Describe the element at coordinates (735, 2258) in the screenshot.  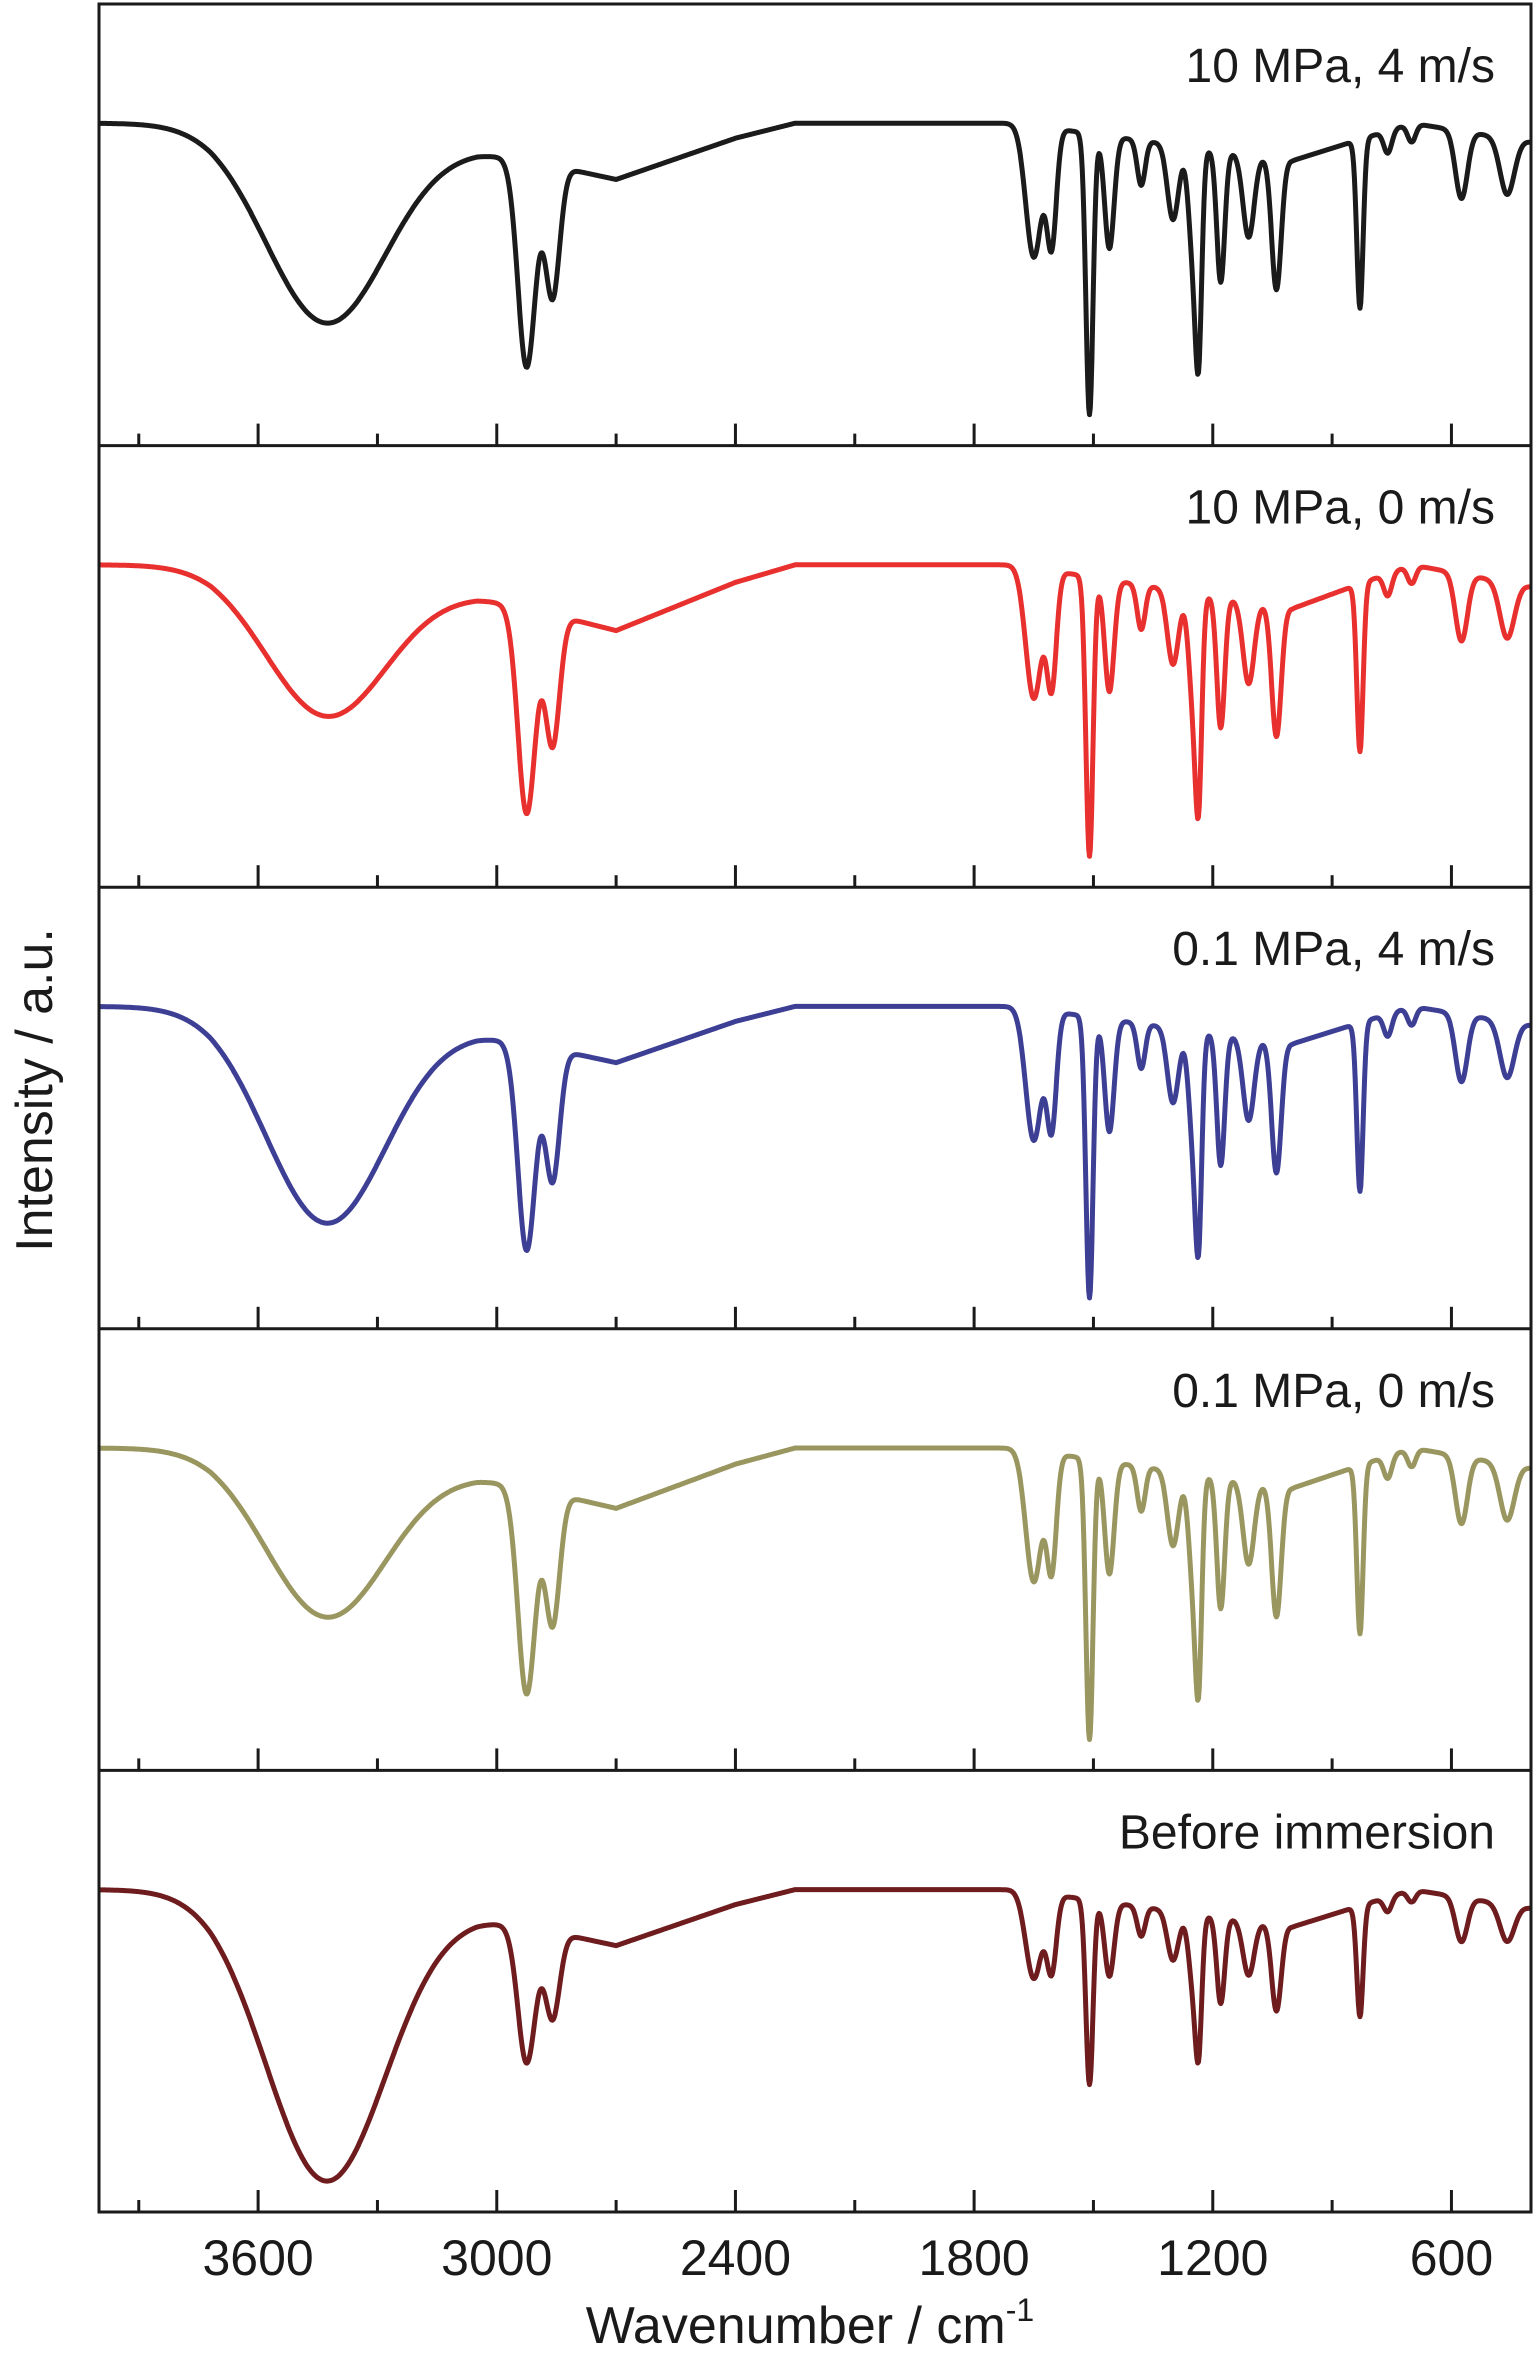
I see `x-tick-label-3: 2400` at that location.